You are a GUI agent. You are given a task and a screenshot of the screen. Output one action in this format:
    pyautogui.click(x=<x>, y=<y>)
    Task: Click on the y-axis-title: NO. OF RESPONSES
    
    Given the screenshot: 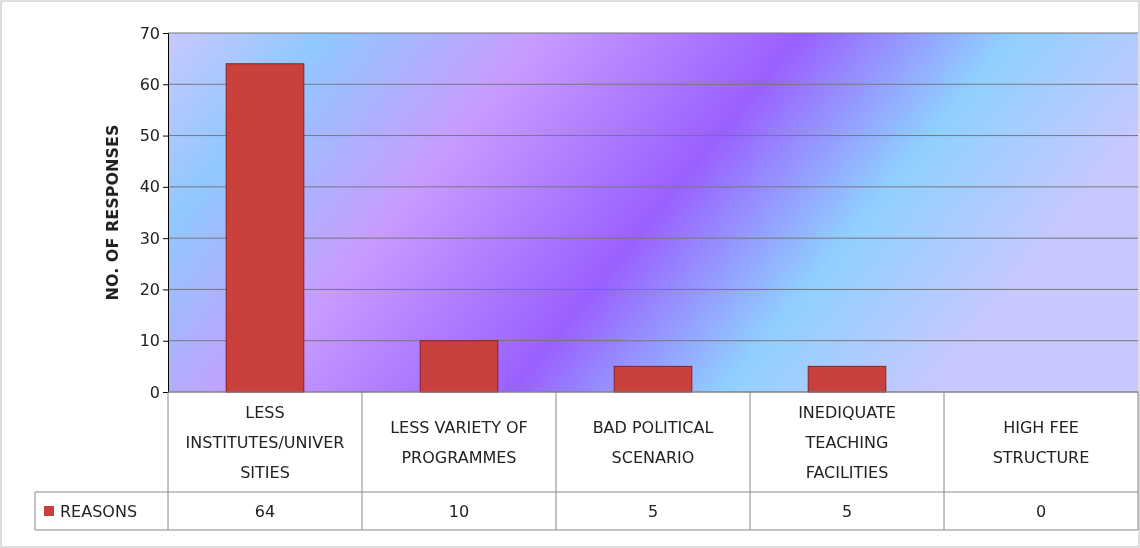 What is the action you would take?
    pyautogui.click(x=112, y=212)
    